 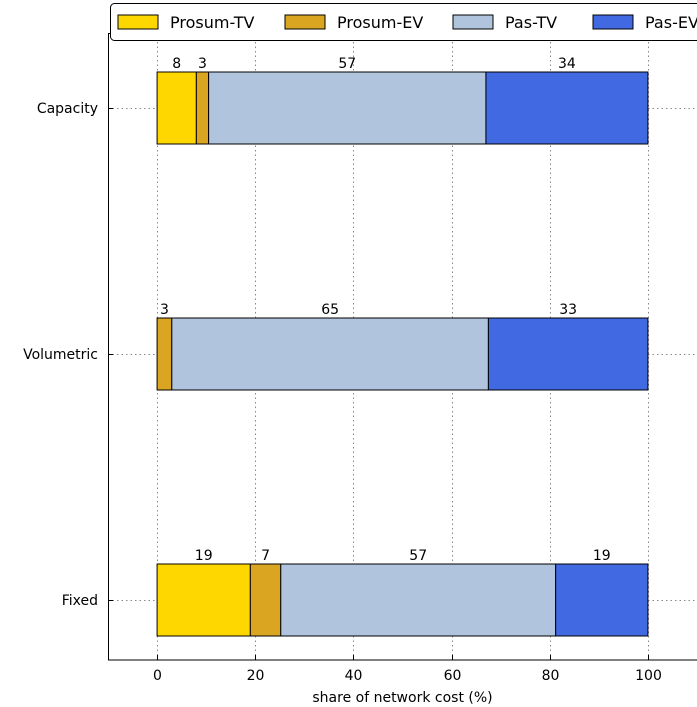 What do you see at coordinates (613, 22) in the screenshot?
I see `legend-swatch-pas-ev` at bounding box center [613, 22].